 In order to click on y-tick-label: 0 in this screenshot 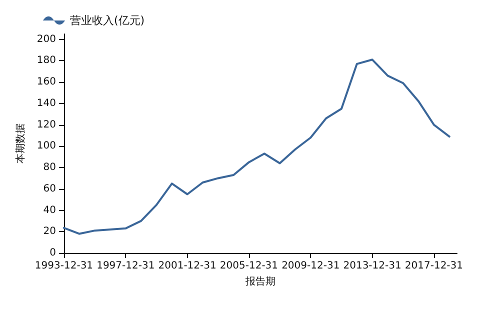, I will do `click(53, 253)`.